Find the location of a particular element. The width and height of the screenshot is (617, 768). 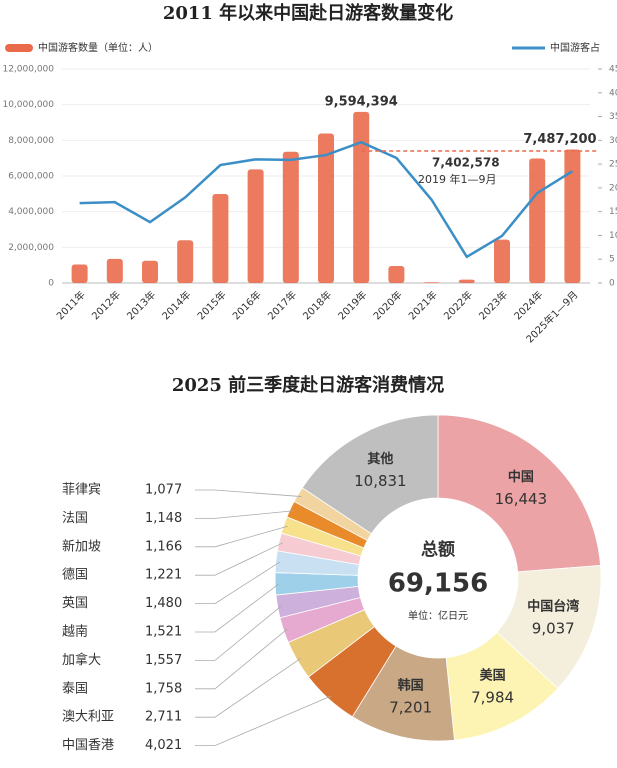

list-value: 1,758 is located at coordinates (163, 688).